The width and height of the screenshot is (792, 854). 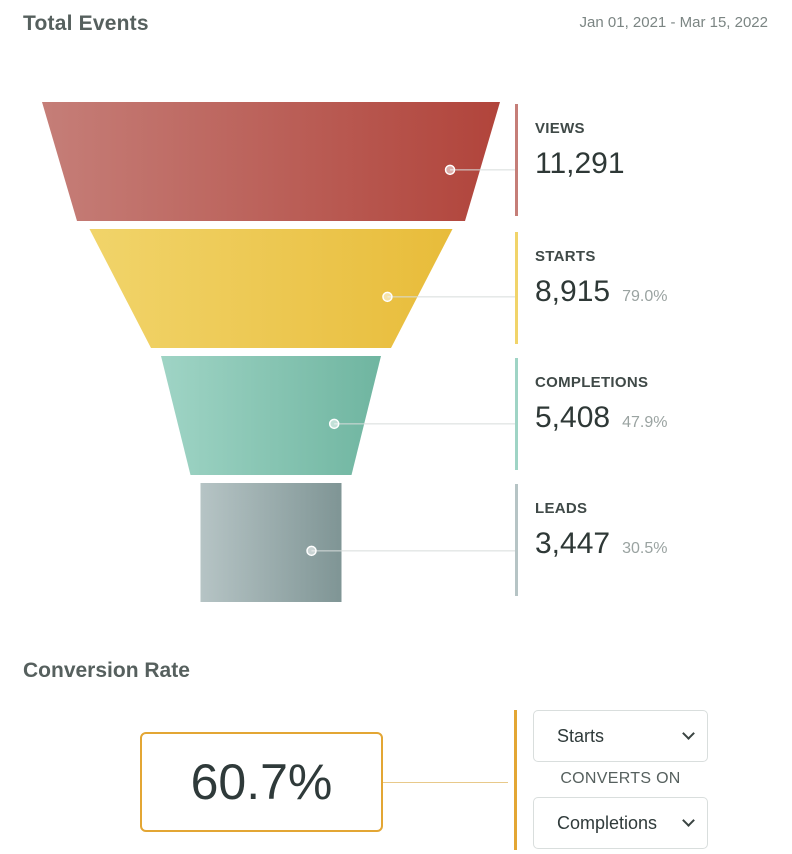 What do you see at coordinates (86, 23) in the screenshot?
I see `page-title: Total Events` at bounding box center [86, 23].